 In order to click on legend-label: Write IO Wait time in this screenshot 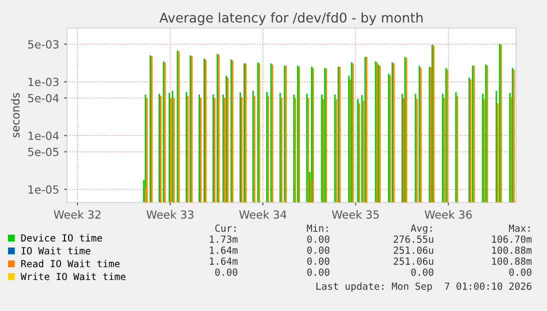, I will do `click(73, 276)`.